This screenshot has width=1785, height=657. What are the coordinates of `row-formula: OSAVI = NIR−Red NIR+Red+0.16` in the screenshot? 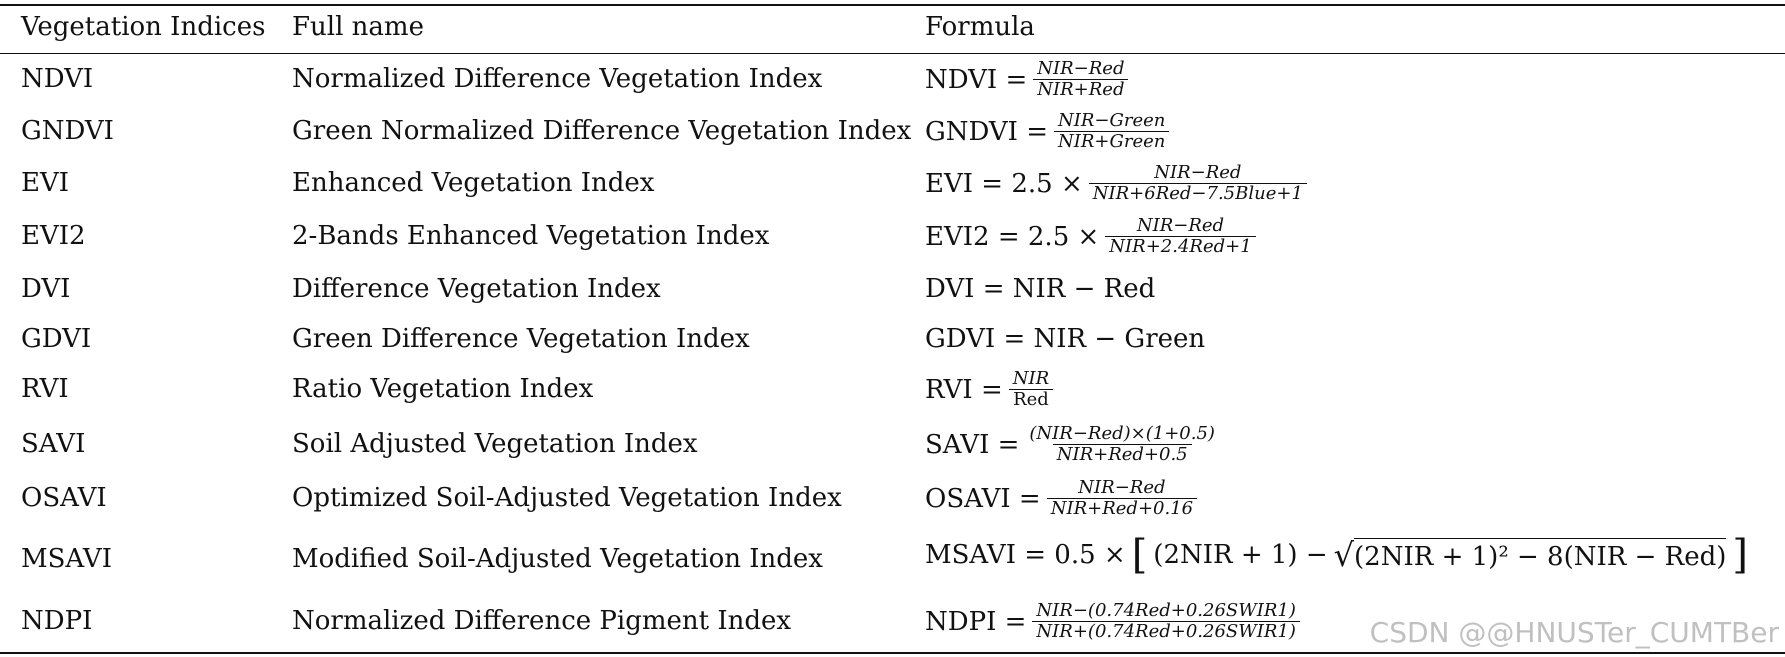 It's located at (1061, 497).